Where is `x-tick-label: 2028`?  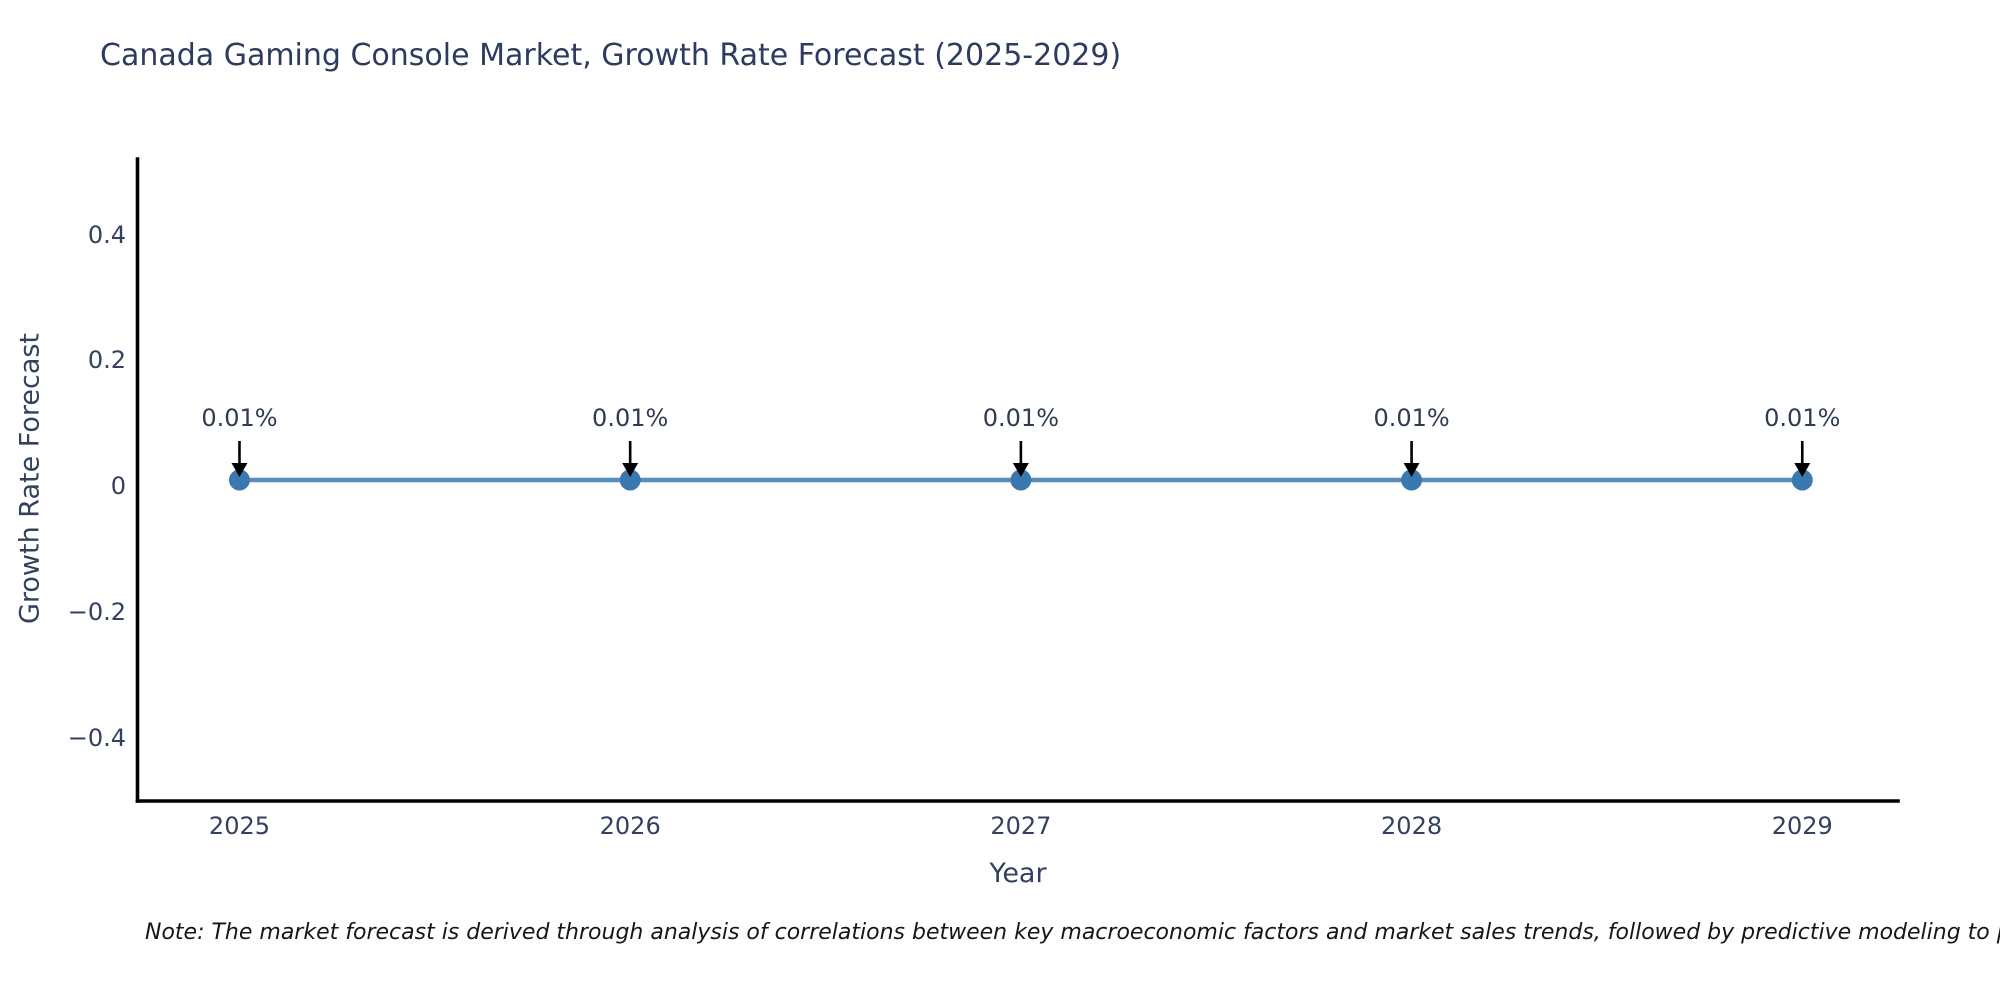 x-tick-label: 2028 is located at coordinates (1412, 826).